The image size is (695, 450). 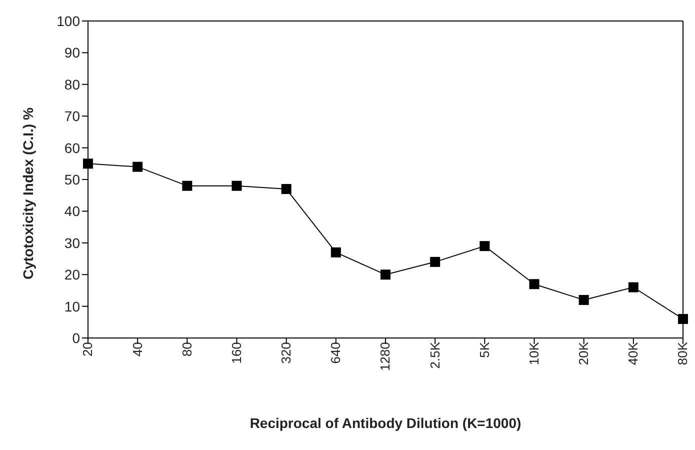 What do you see at coordinates (72, 179) in the screenshot?
I see `y-tick-label: 50` at bounding box center [72, 179].